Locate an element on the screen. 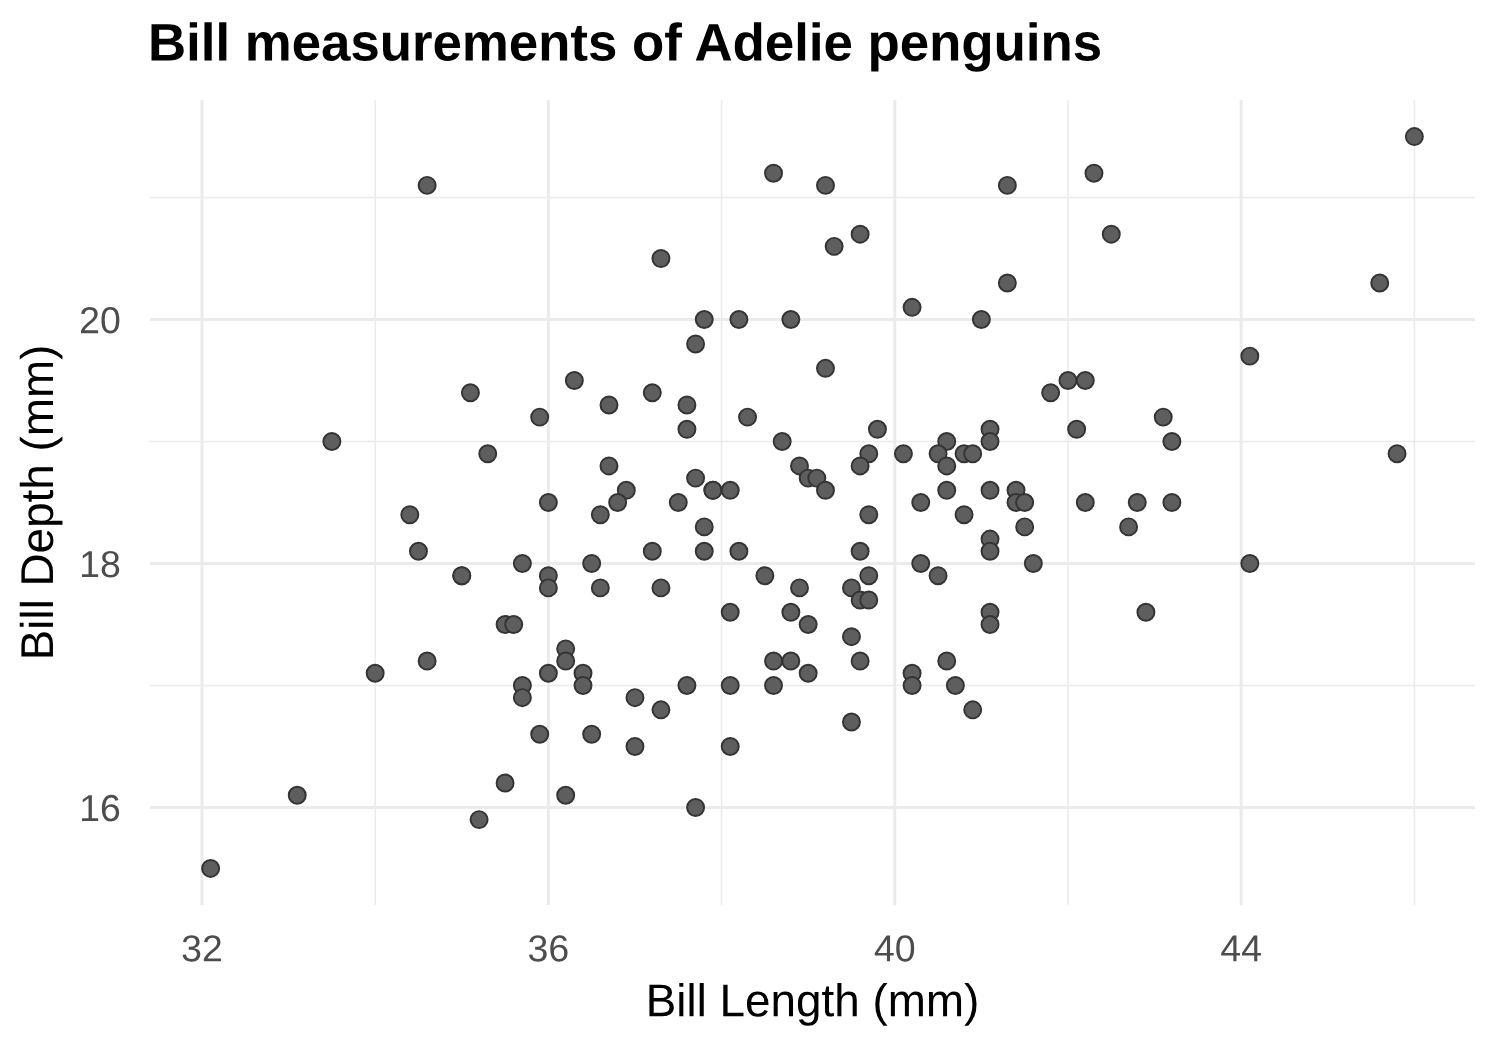 This screenshot has height=1050, width=1500. x-tick-label: 32 is located at coordinates (201, 948).